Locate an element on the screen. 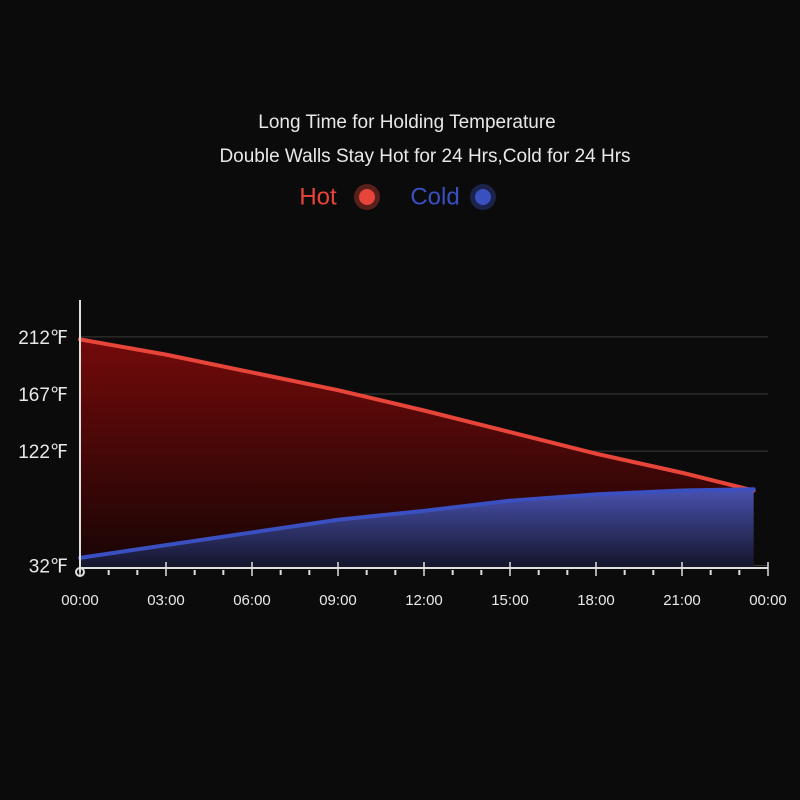 The image size is (800, 800). x-tick-label: 18:00 is located at coordinates (596, 600).